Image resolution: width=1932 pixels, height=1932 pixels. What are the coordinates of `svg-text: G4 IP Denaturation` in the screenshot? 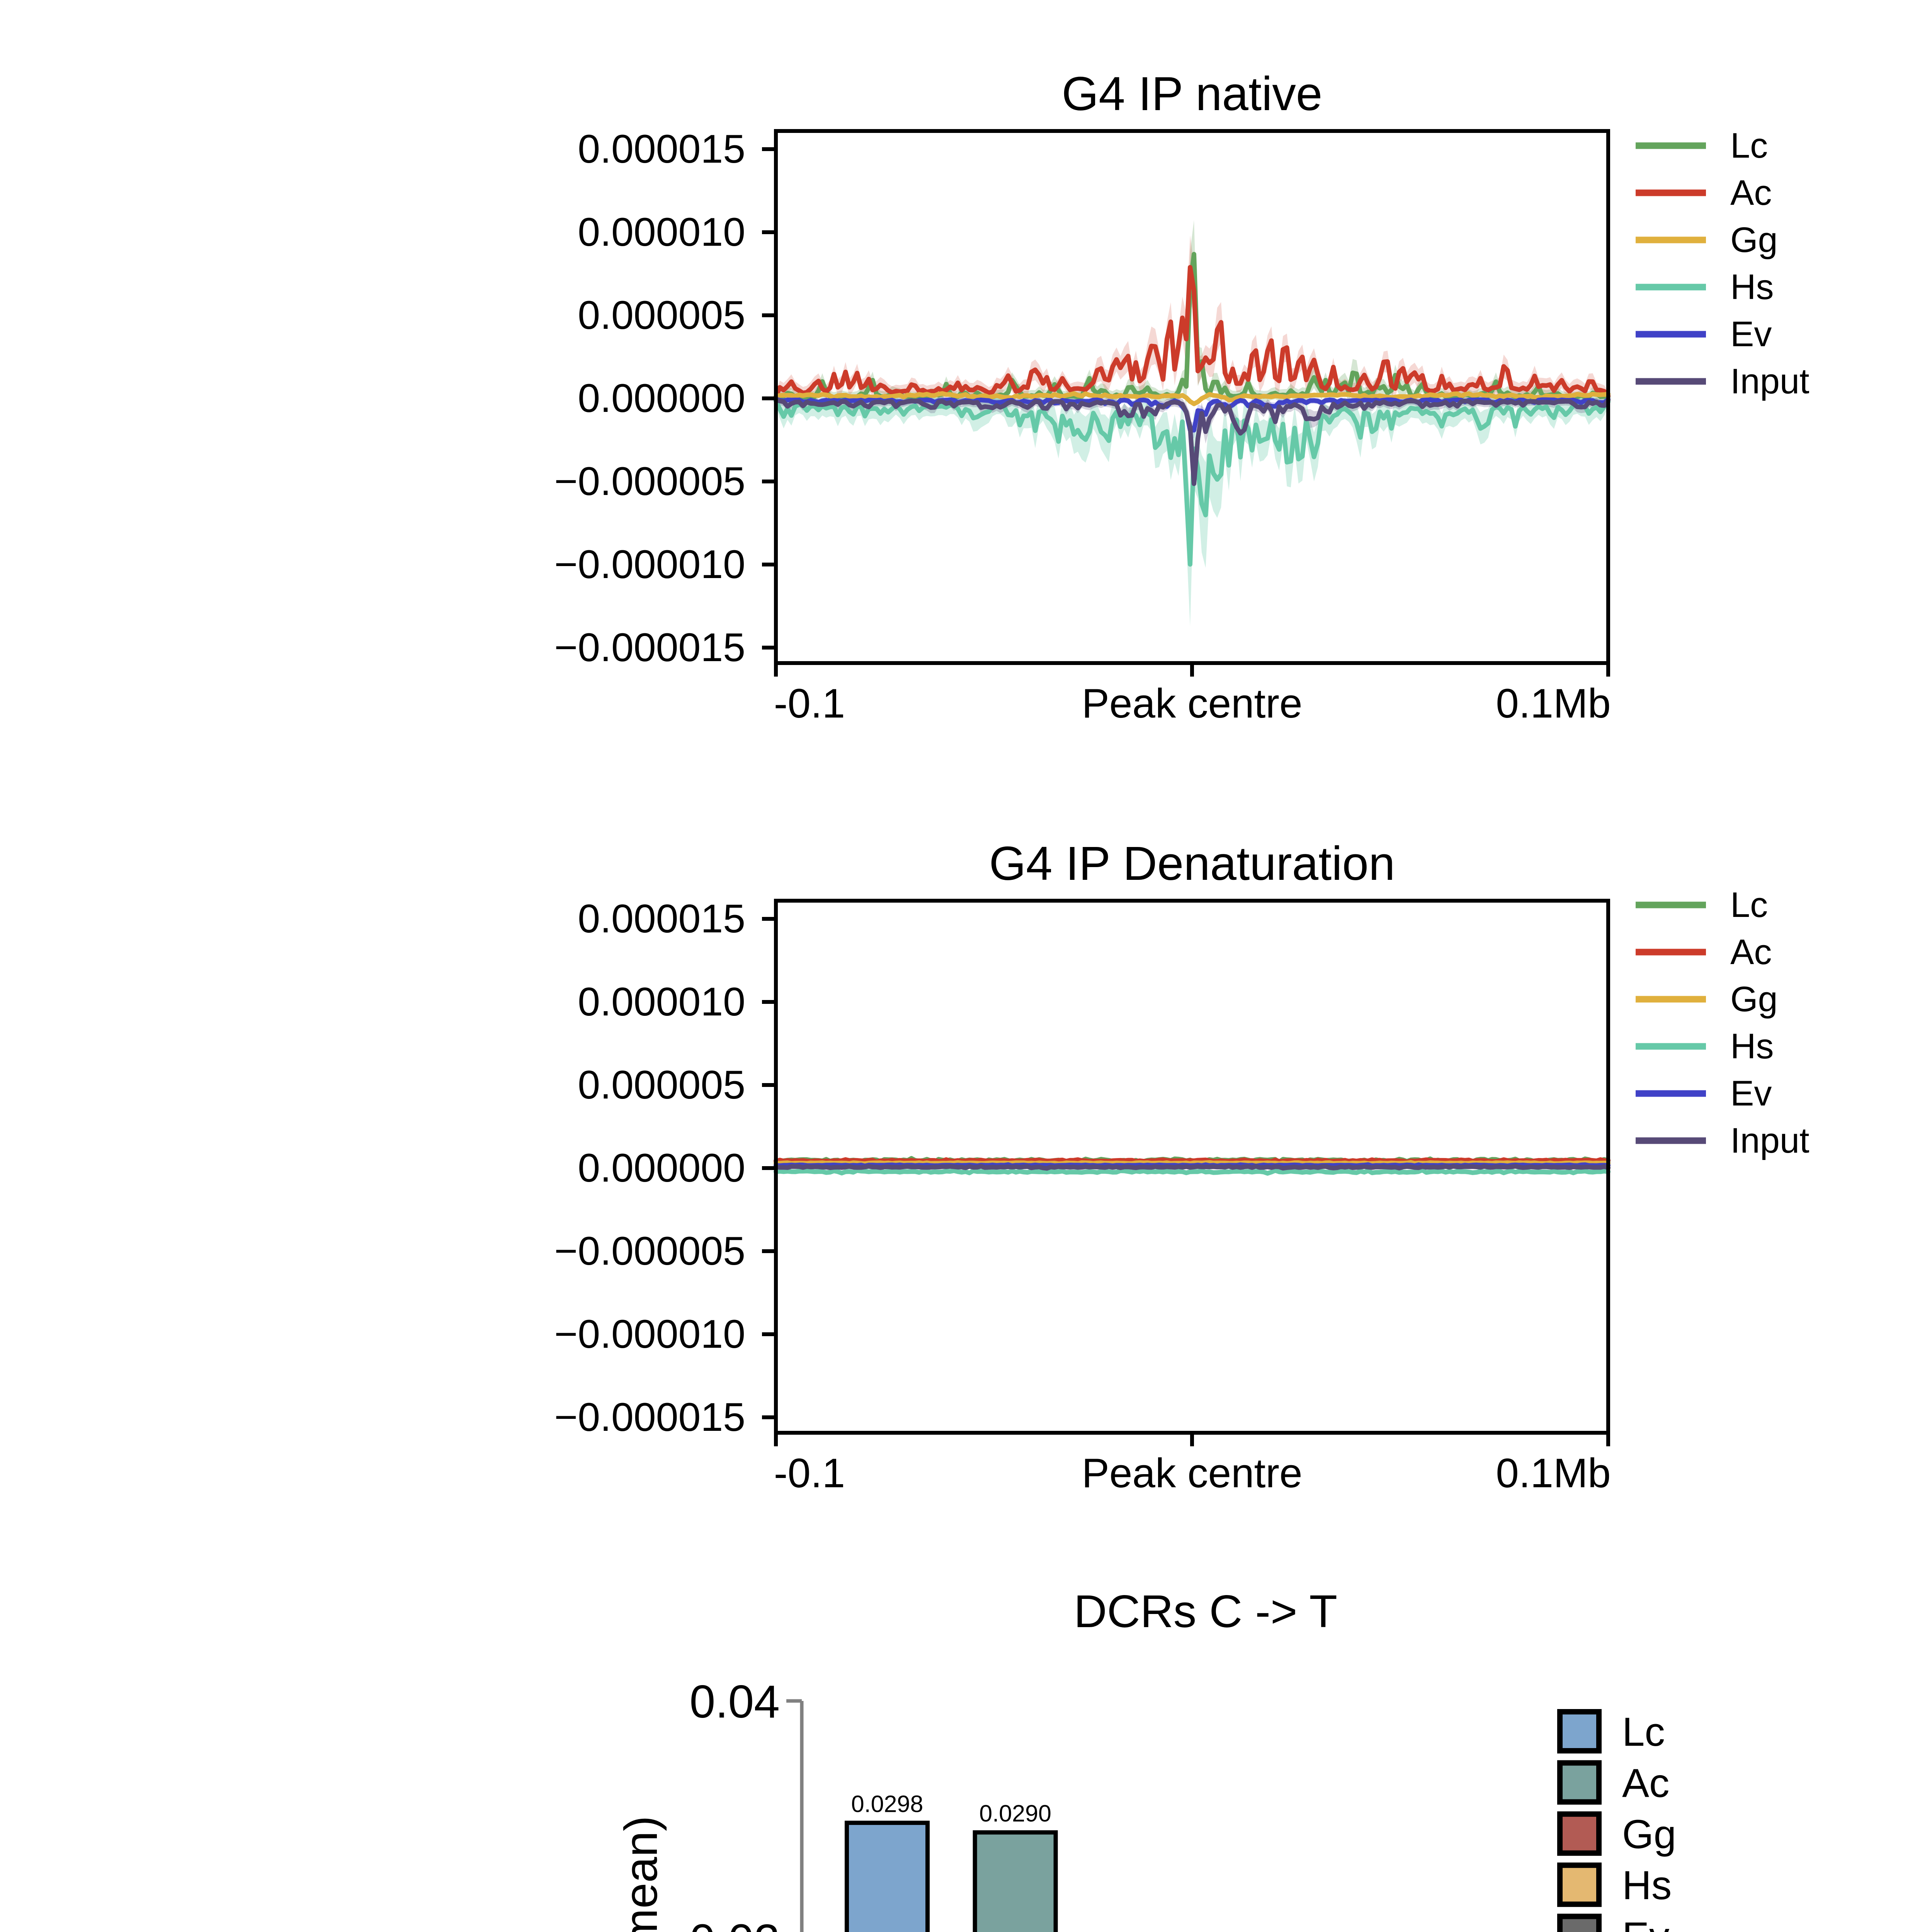 It's located at (1192, 864).